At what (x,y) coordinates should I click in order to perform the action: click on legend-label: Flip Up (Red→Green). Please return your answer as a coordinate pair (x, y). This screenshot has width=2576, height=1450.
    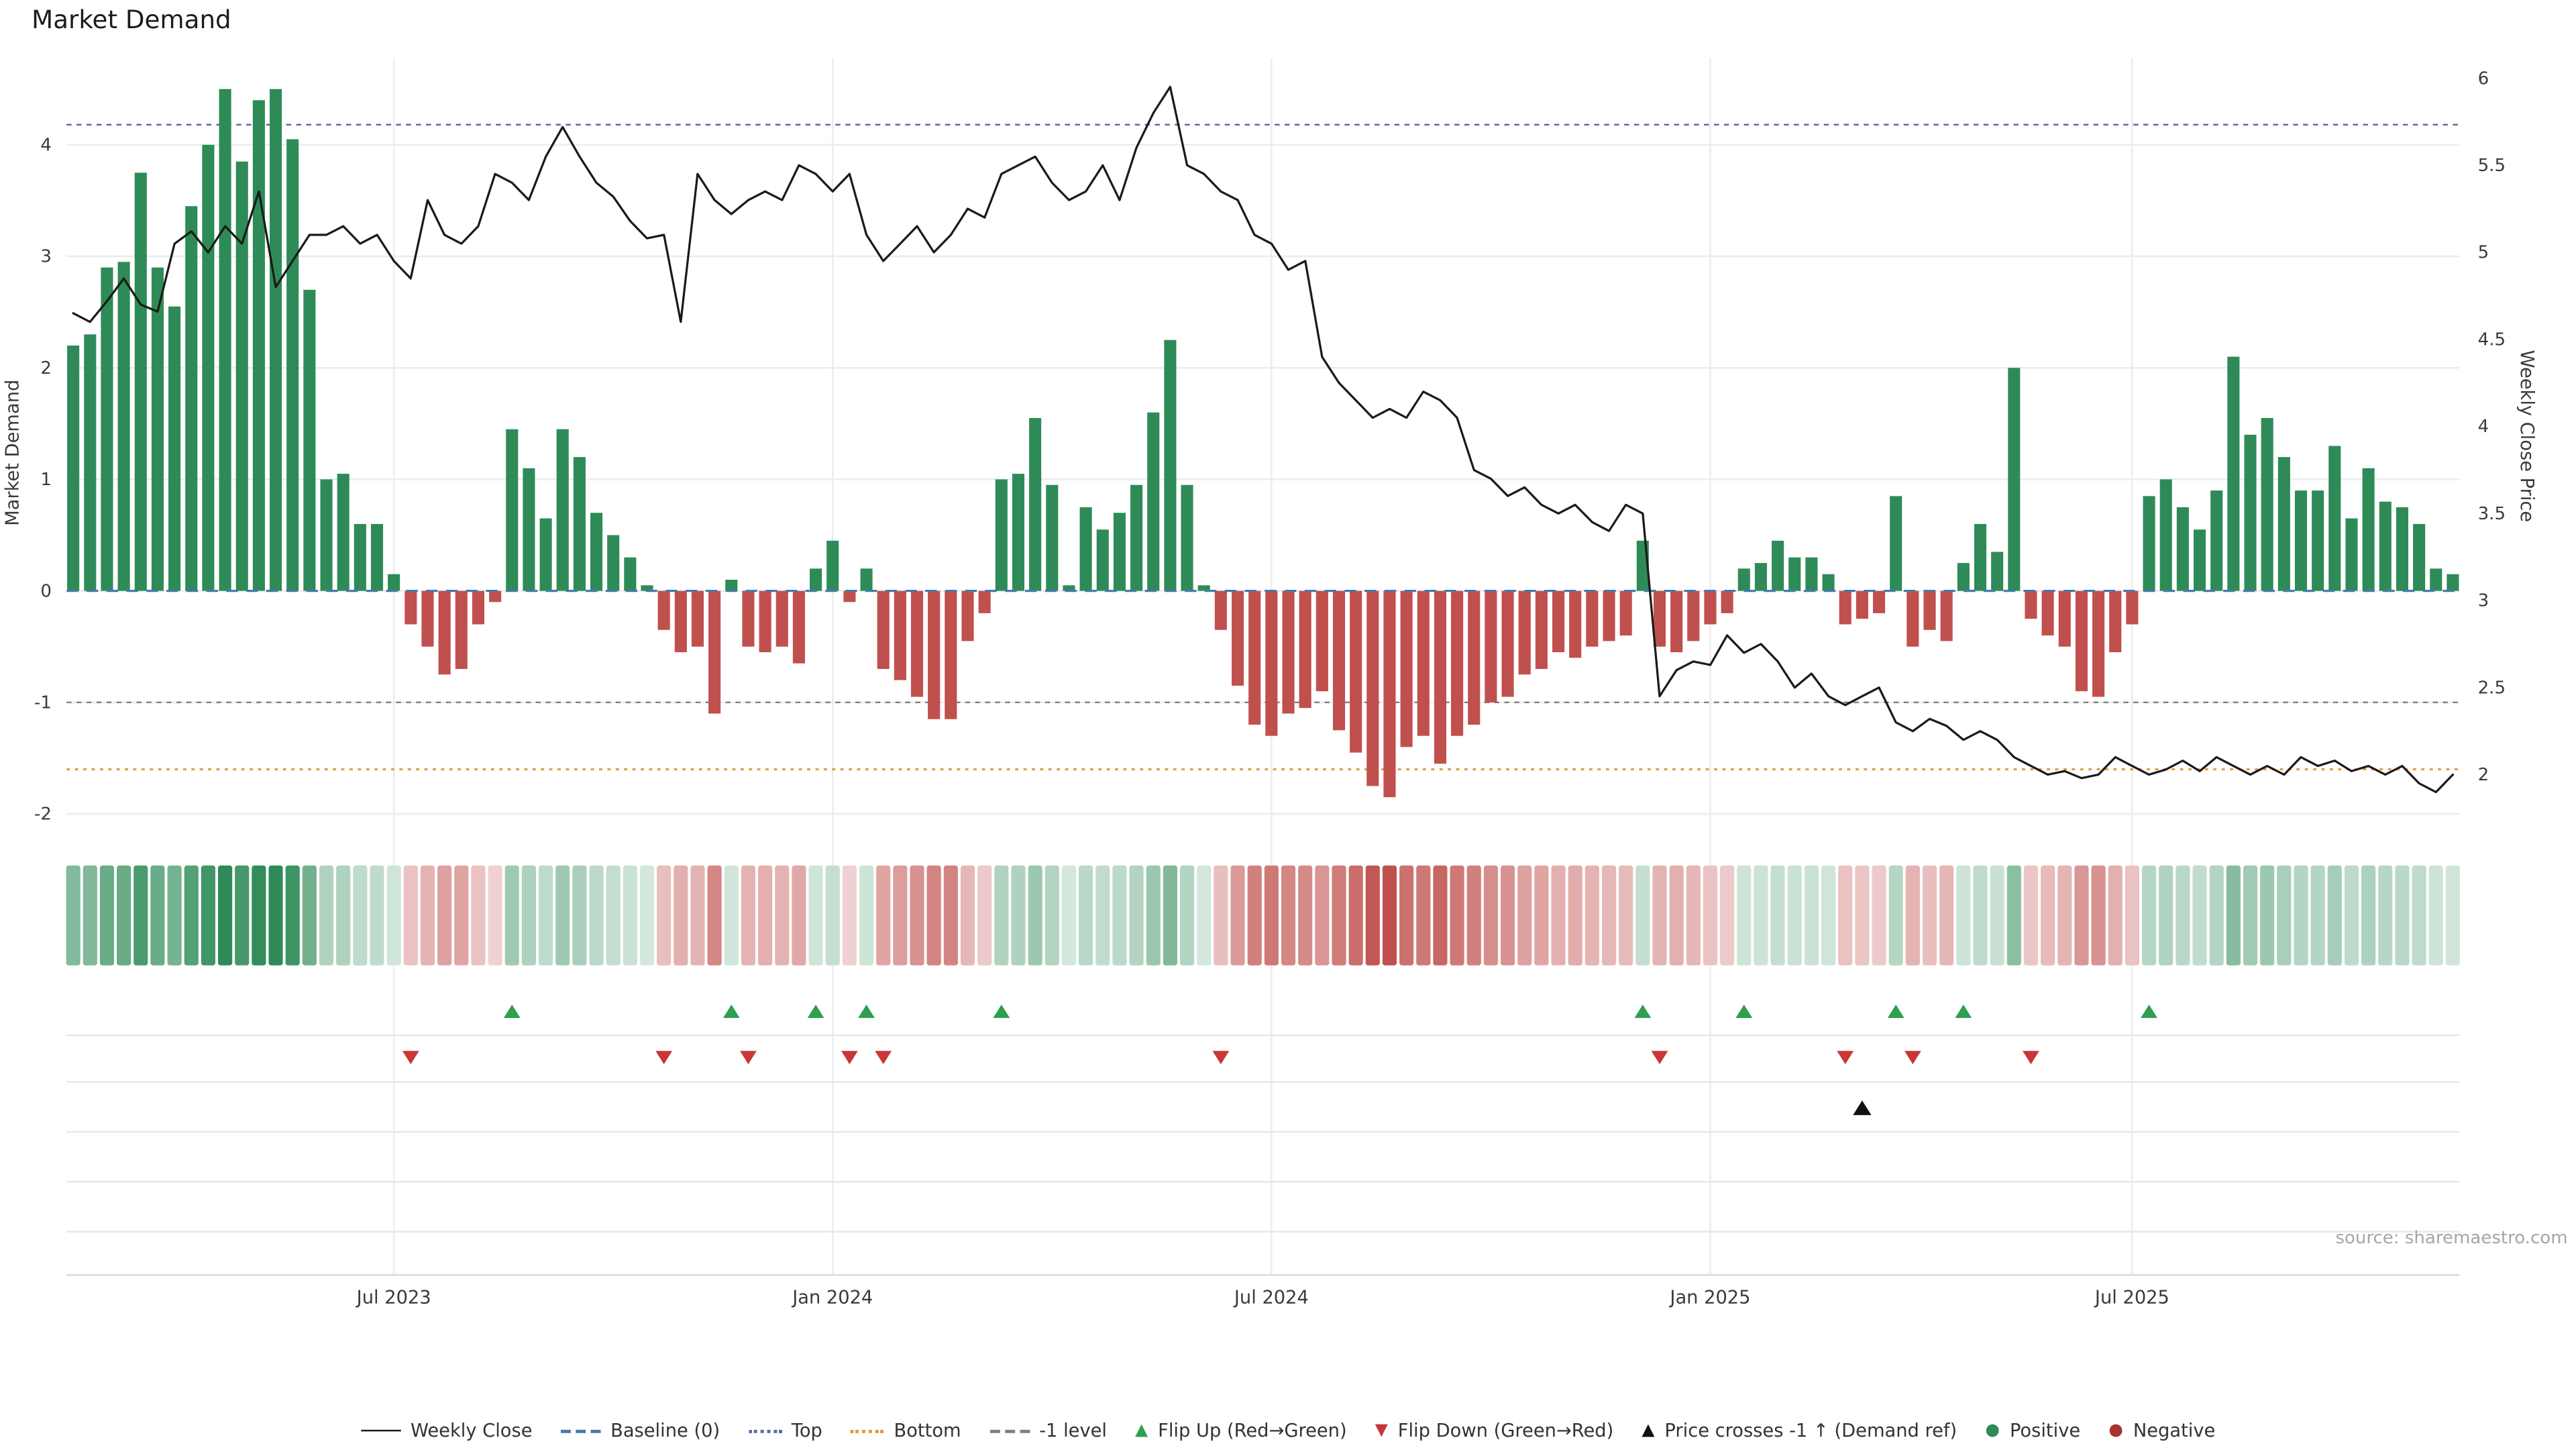
    Looking at the image, I should click on (1252, 1430).